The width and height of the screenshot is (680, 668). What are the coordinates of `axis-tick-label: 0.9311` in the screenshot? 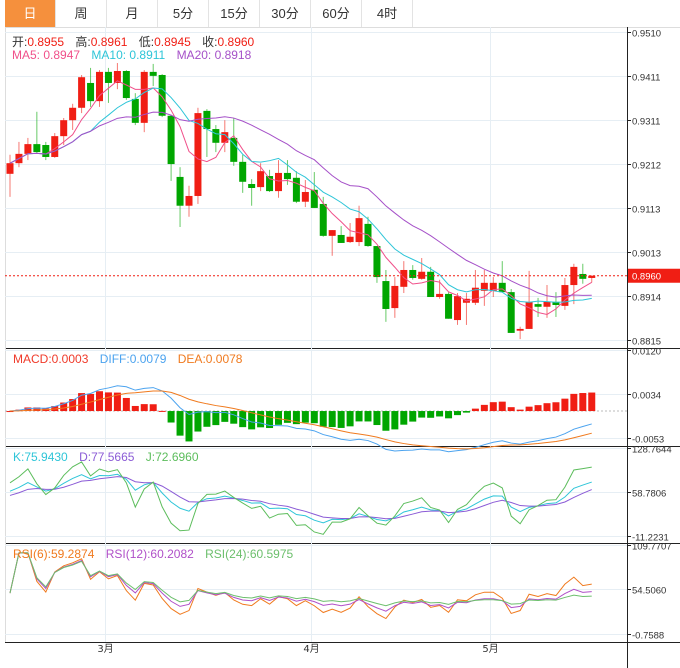 It's located at (646, 122).